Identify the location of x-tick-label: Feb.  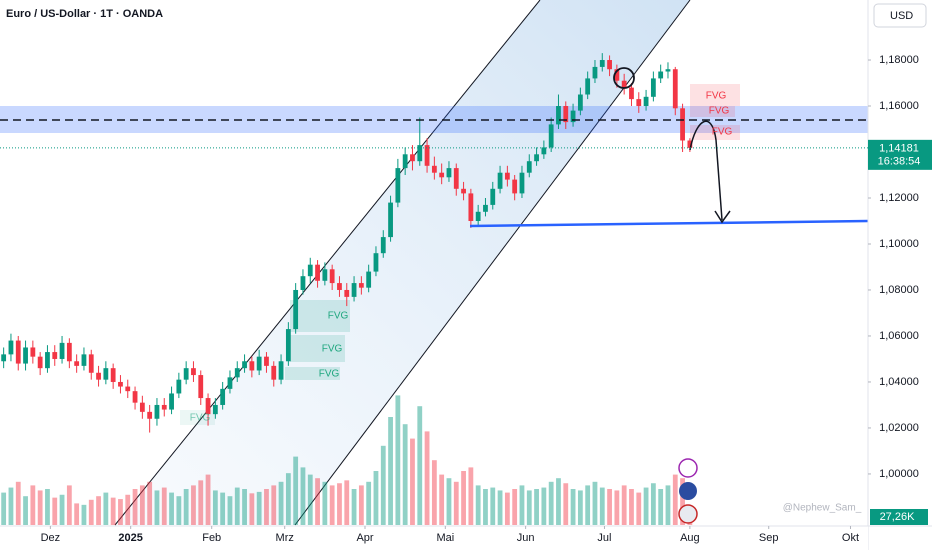
(211, 538).